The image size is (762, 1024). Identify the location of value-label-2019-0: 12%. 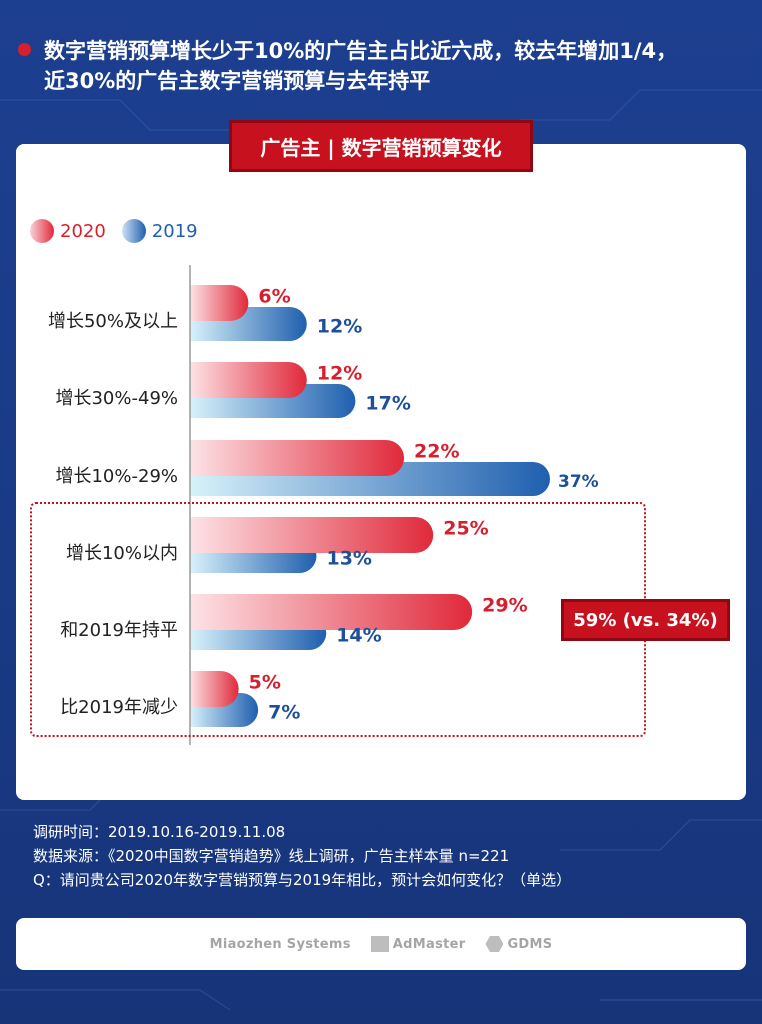
(339, 327).